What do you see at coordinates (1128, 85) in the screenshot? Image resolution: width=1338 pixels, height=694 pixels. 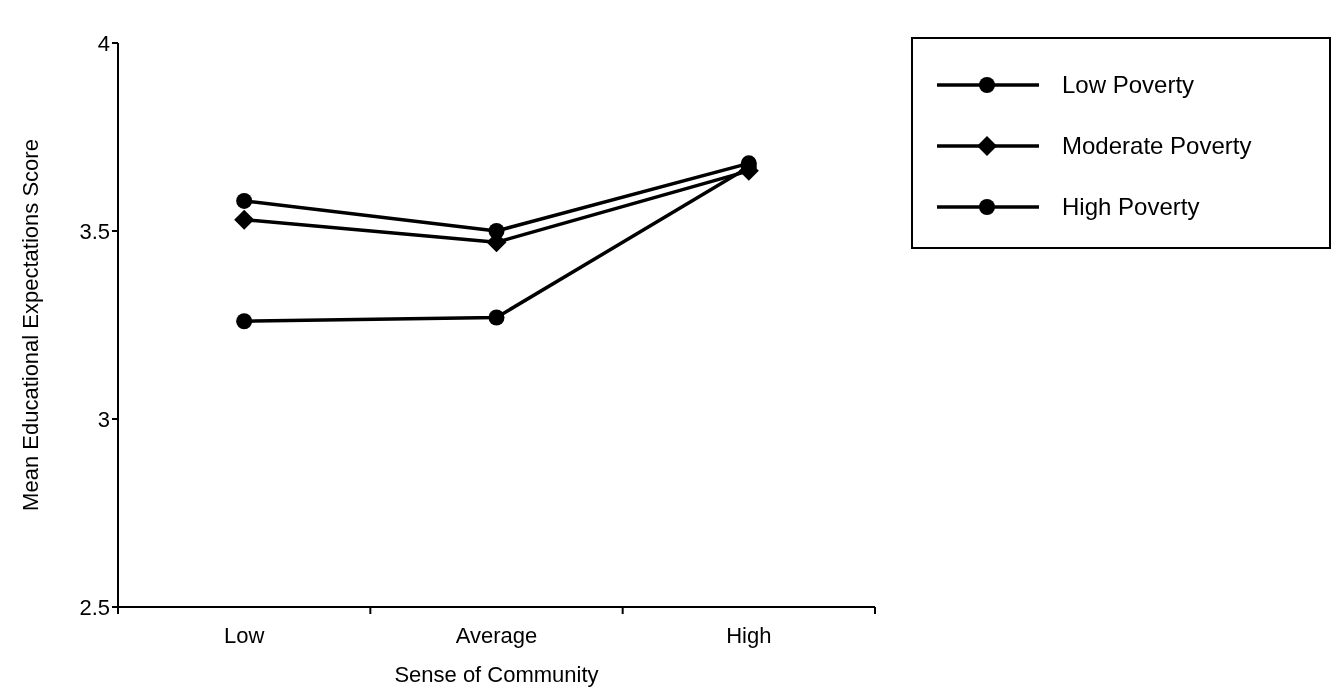 I see `legend-label: Low Poverty` at bounding box center [1128, 85].